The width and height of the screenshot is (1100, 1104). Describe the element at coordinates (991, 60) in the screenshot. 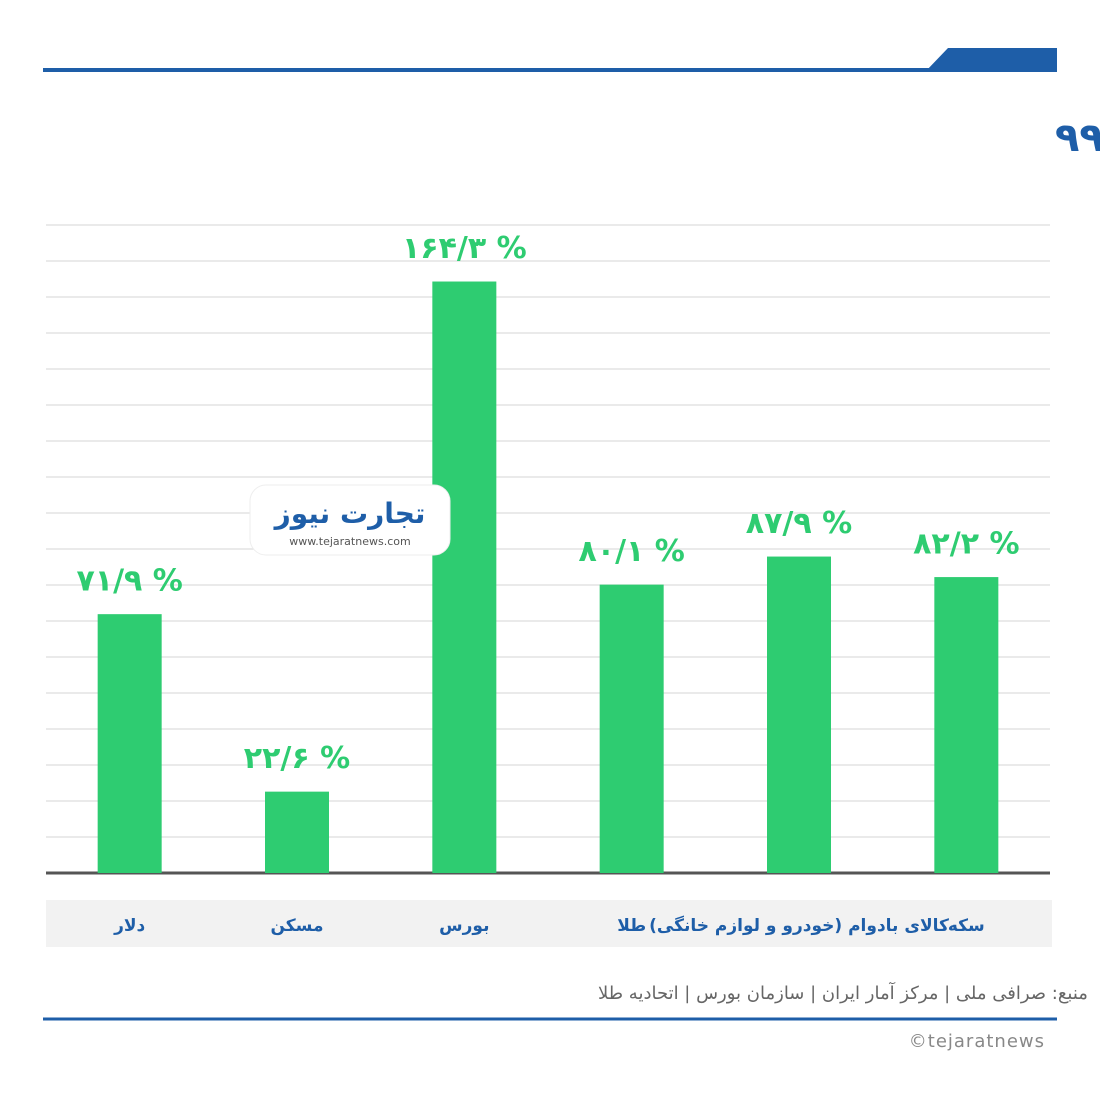

I see `header-tab` at that location.